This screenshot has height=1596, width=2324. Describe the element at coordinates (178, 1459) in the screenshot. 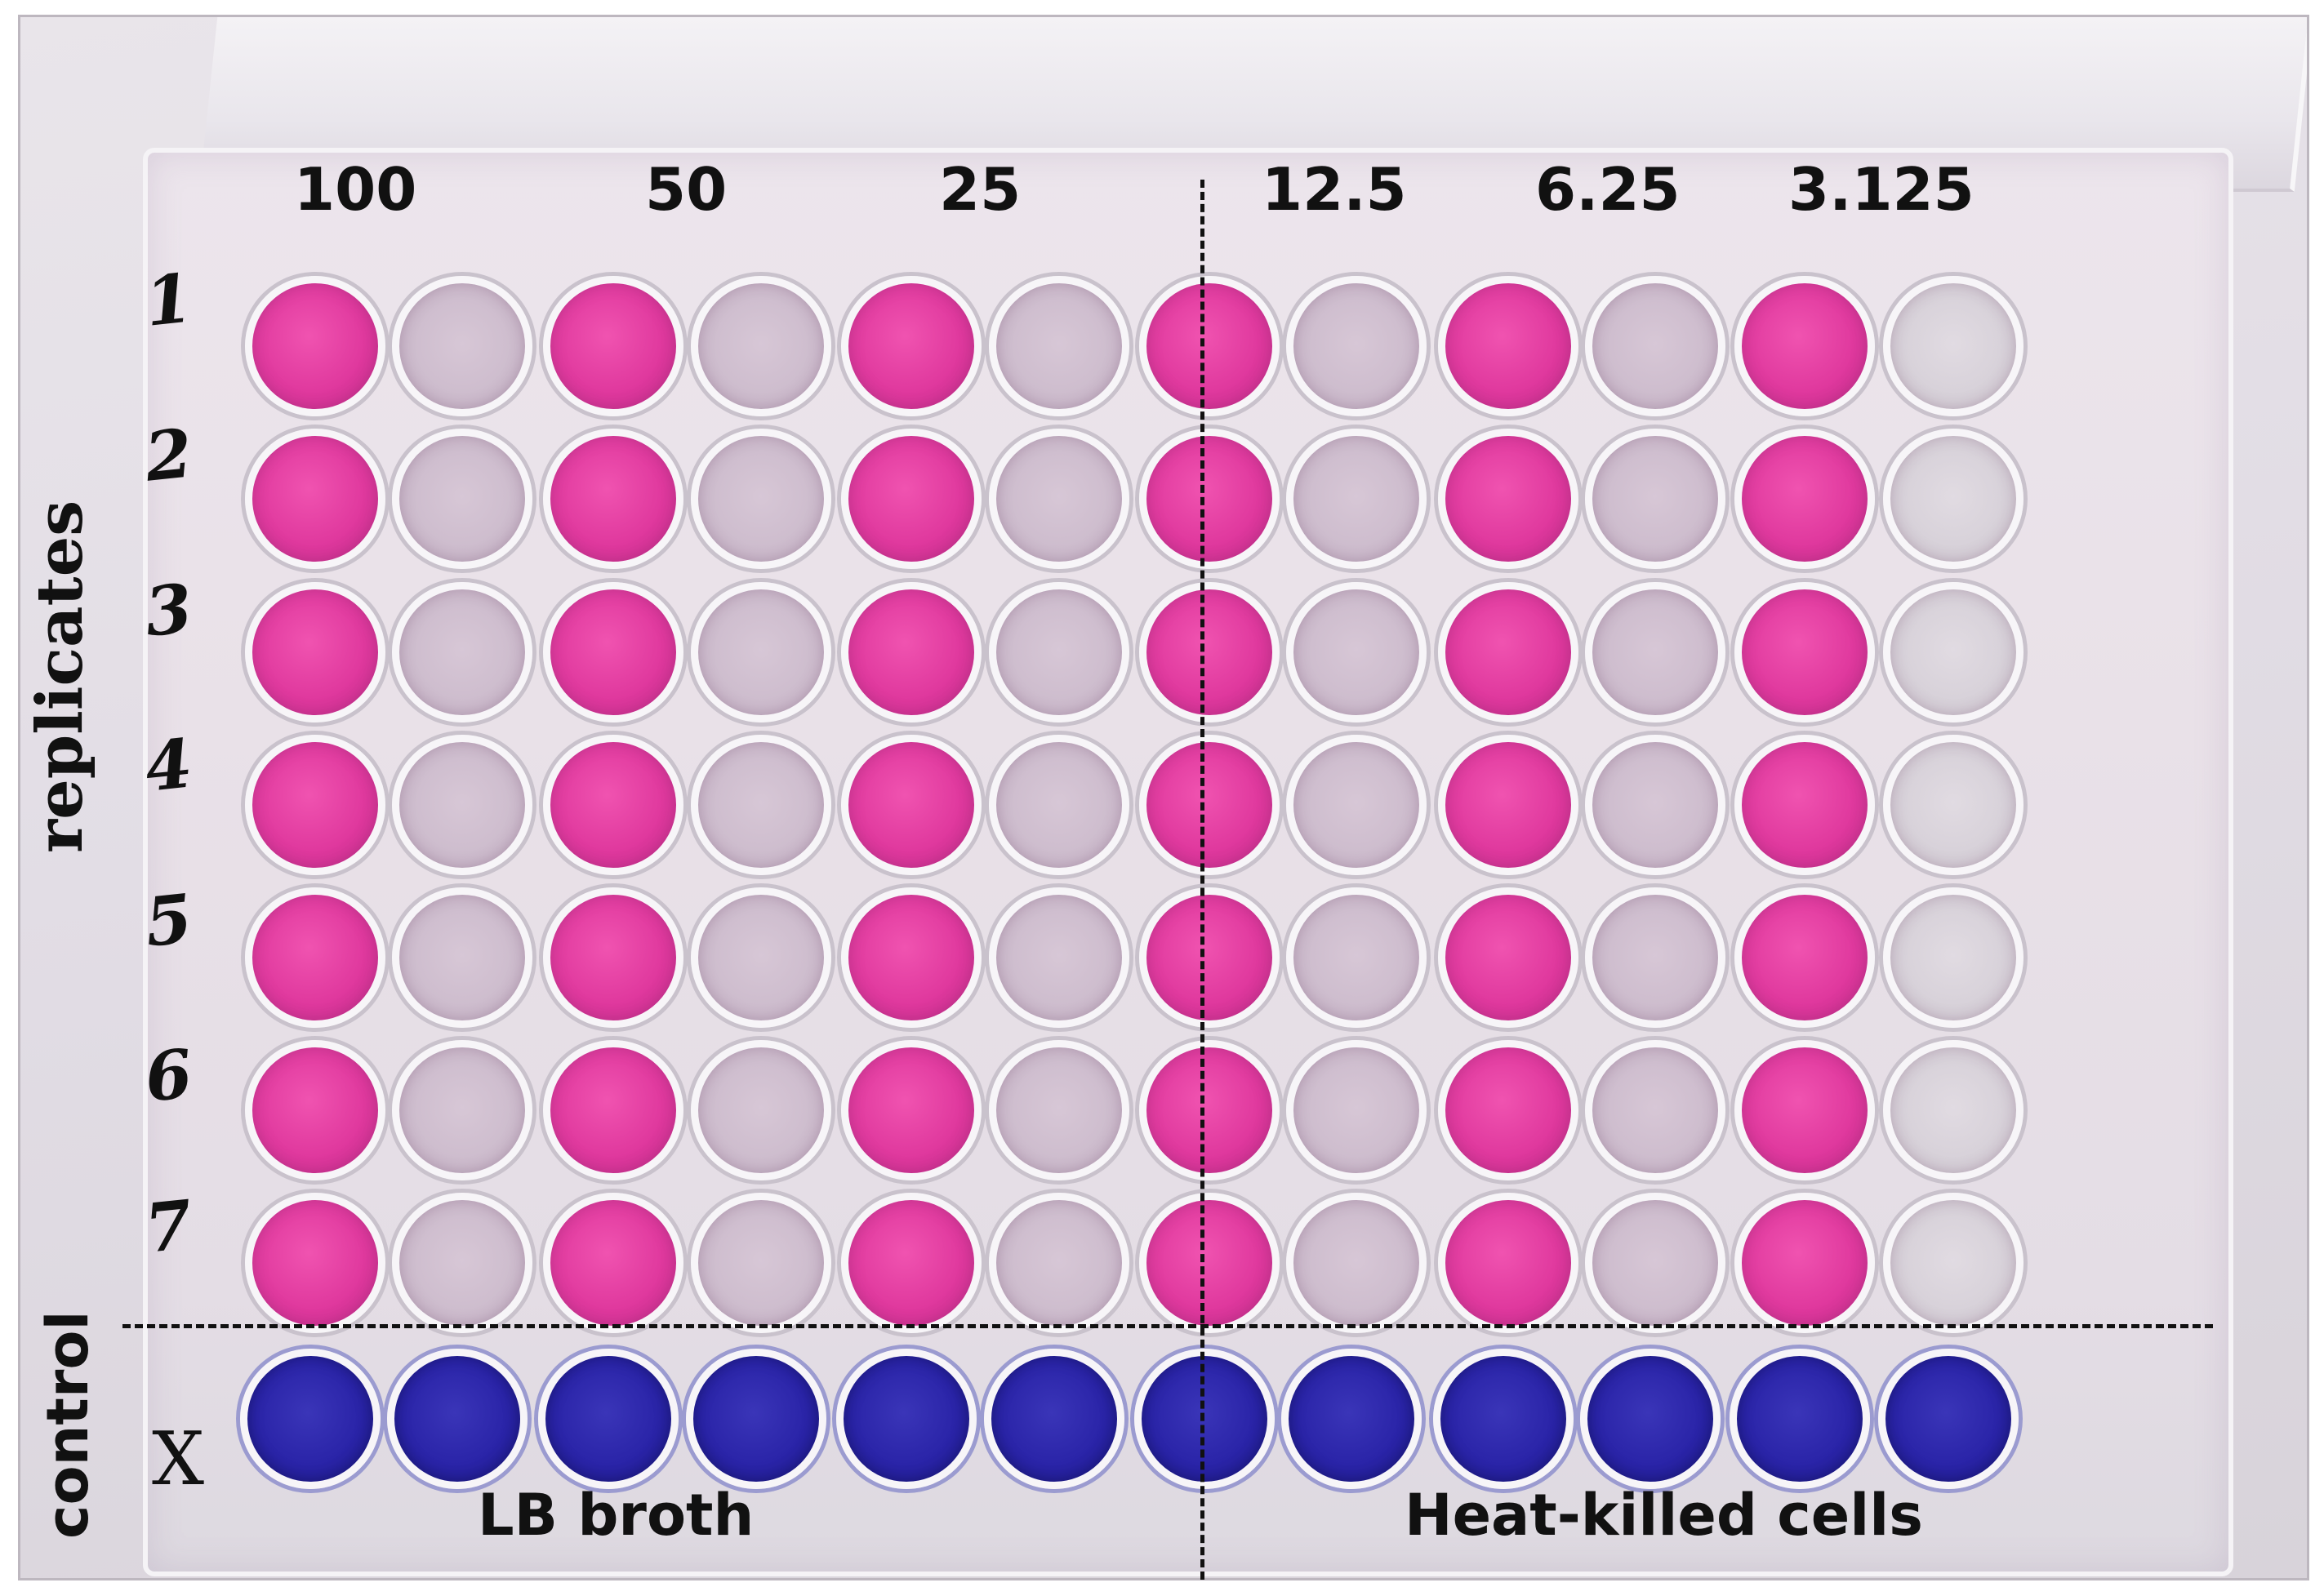

I see `control-row-mark: X` at that location.